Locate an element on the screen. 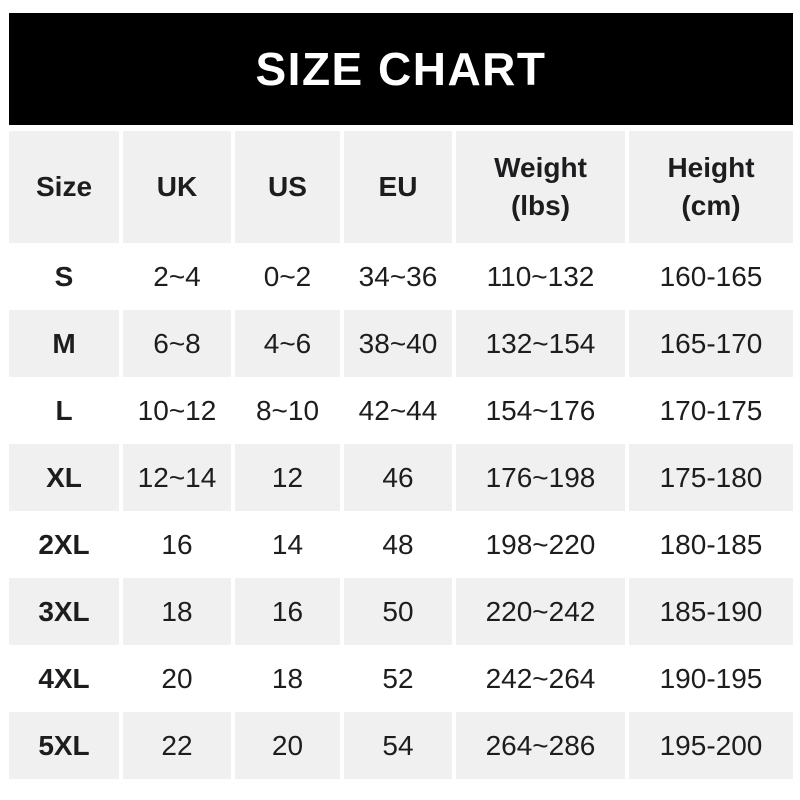 The image size is (800, 800). size-label-cell: M is located at coordinates (64, 343).